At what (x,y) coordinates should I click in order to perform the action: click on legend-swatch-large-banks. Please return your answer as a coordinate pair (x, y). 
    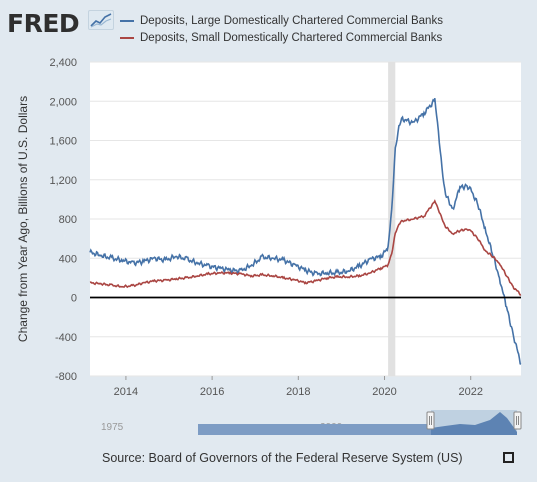
    Looking at the image, I should click on (127, 20).